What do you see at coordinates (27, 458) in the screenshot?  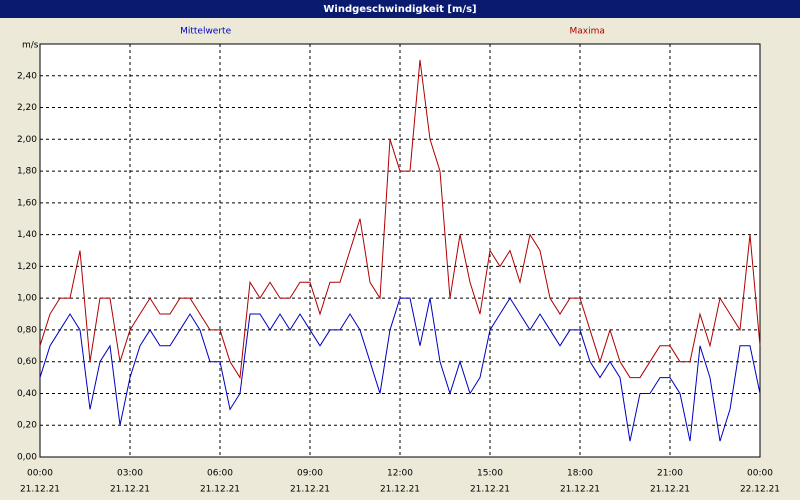 I see `y-tick-label: 0,00` at bounding box center [27, 458].